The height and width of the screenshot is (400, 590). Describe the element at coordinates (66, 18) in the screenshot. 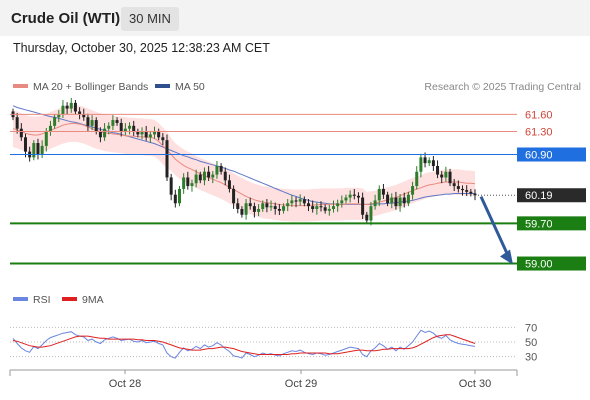

I see `instrument-title: Crude Oil (WTI)` at that location.